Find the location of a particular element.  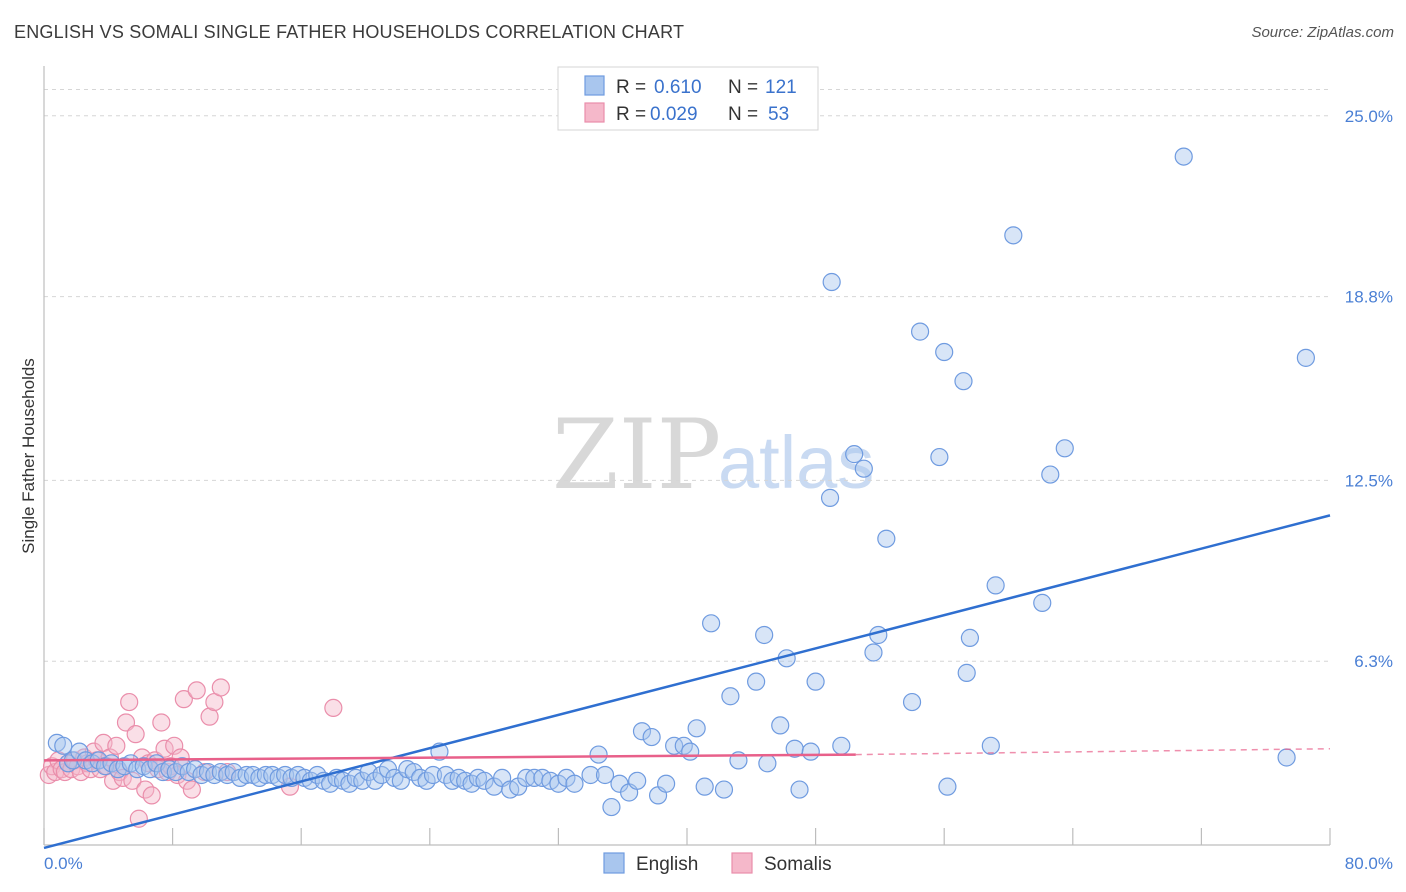

legend-somalis-swatch is located at coordinates (594, 112).